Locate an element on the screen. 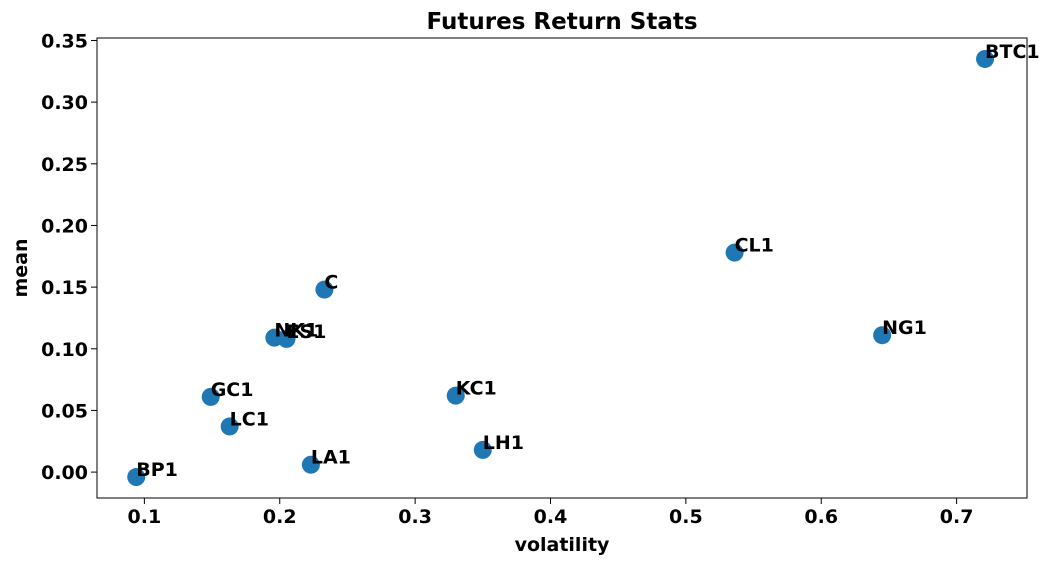 The height and width of the screenshot is (564, 1054). point-label: GC1 is located at coordinates (232, 390).